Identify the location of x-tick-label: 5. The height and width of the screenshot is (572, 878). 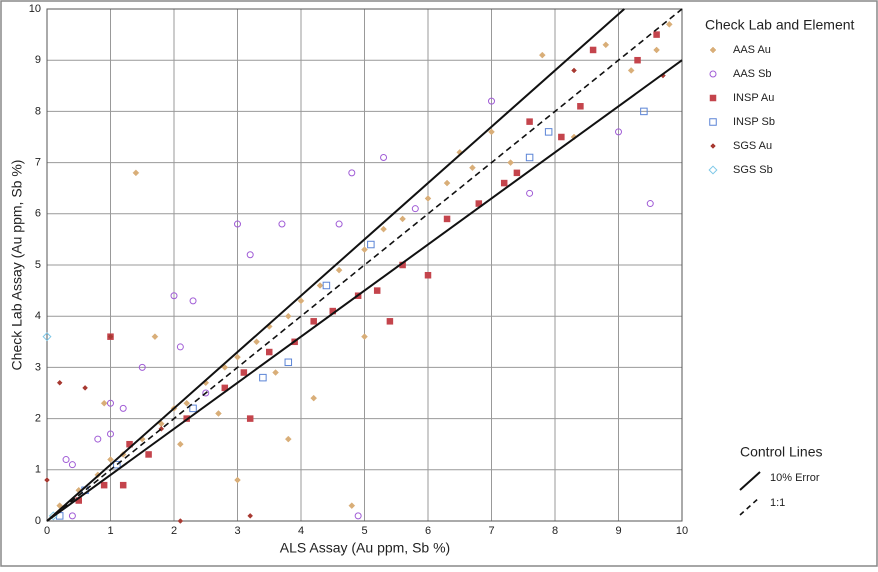
(364, 531).